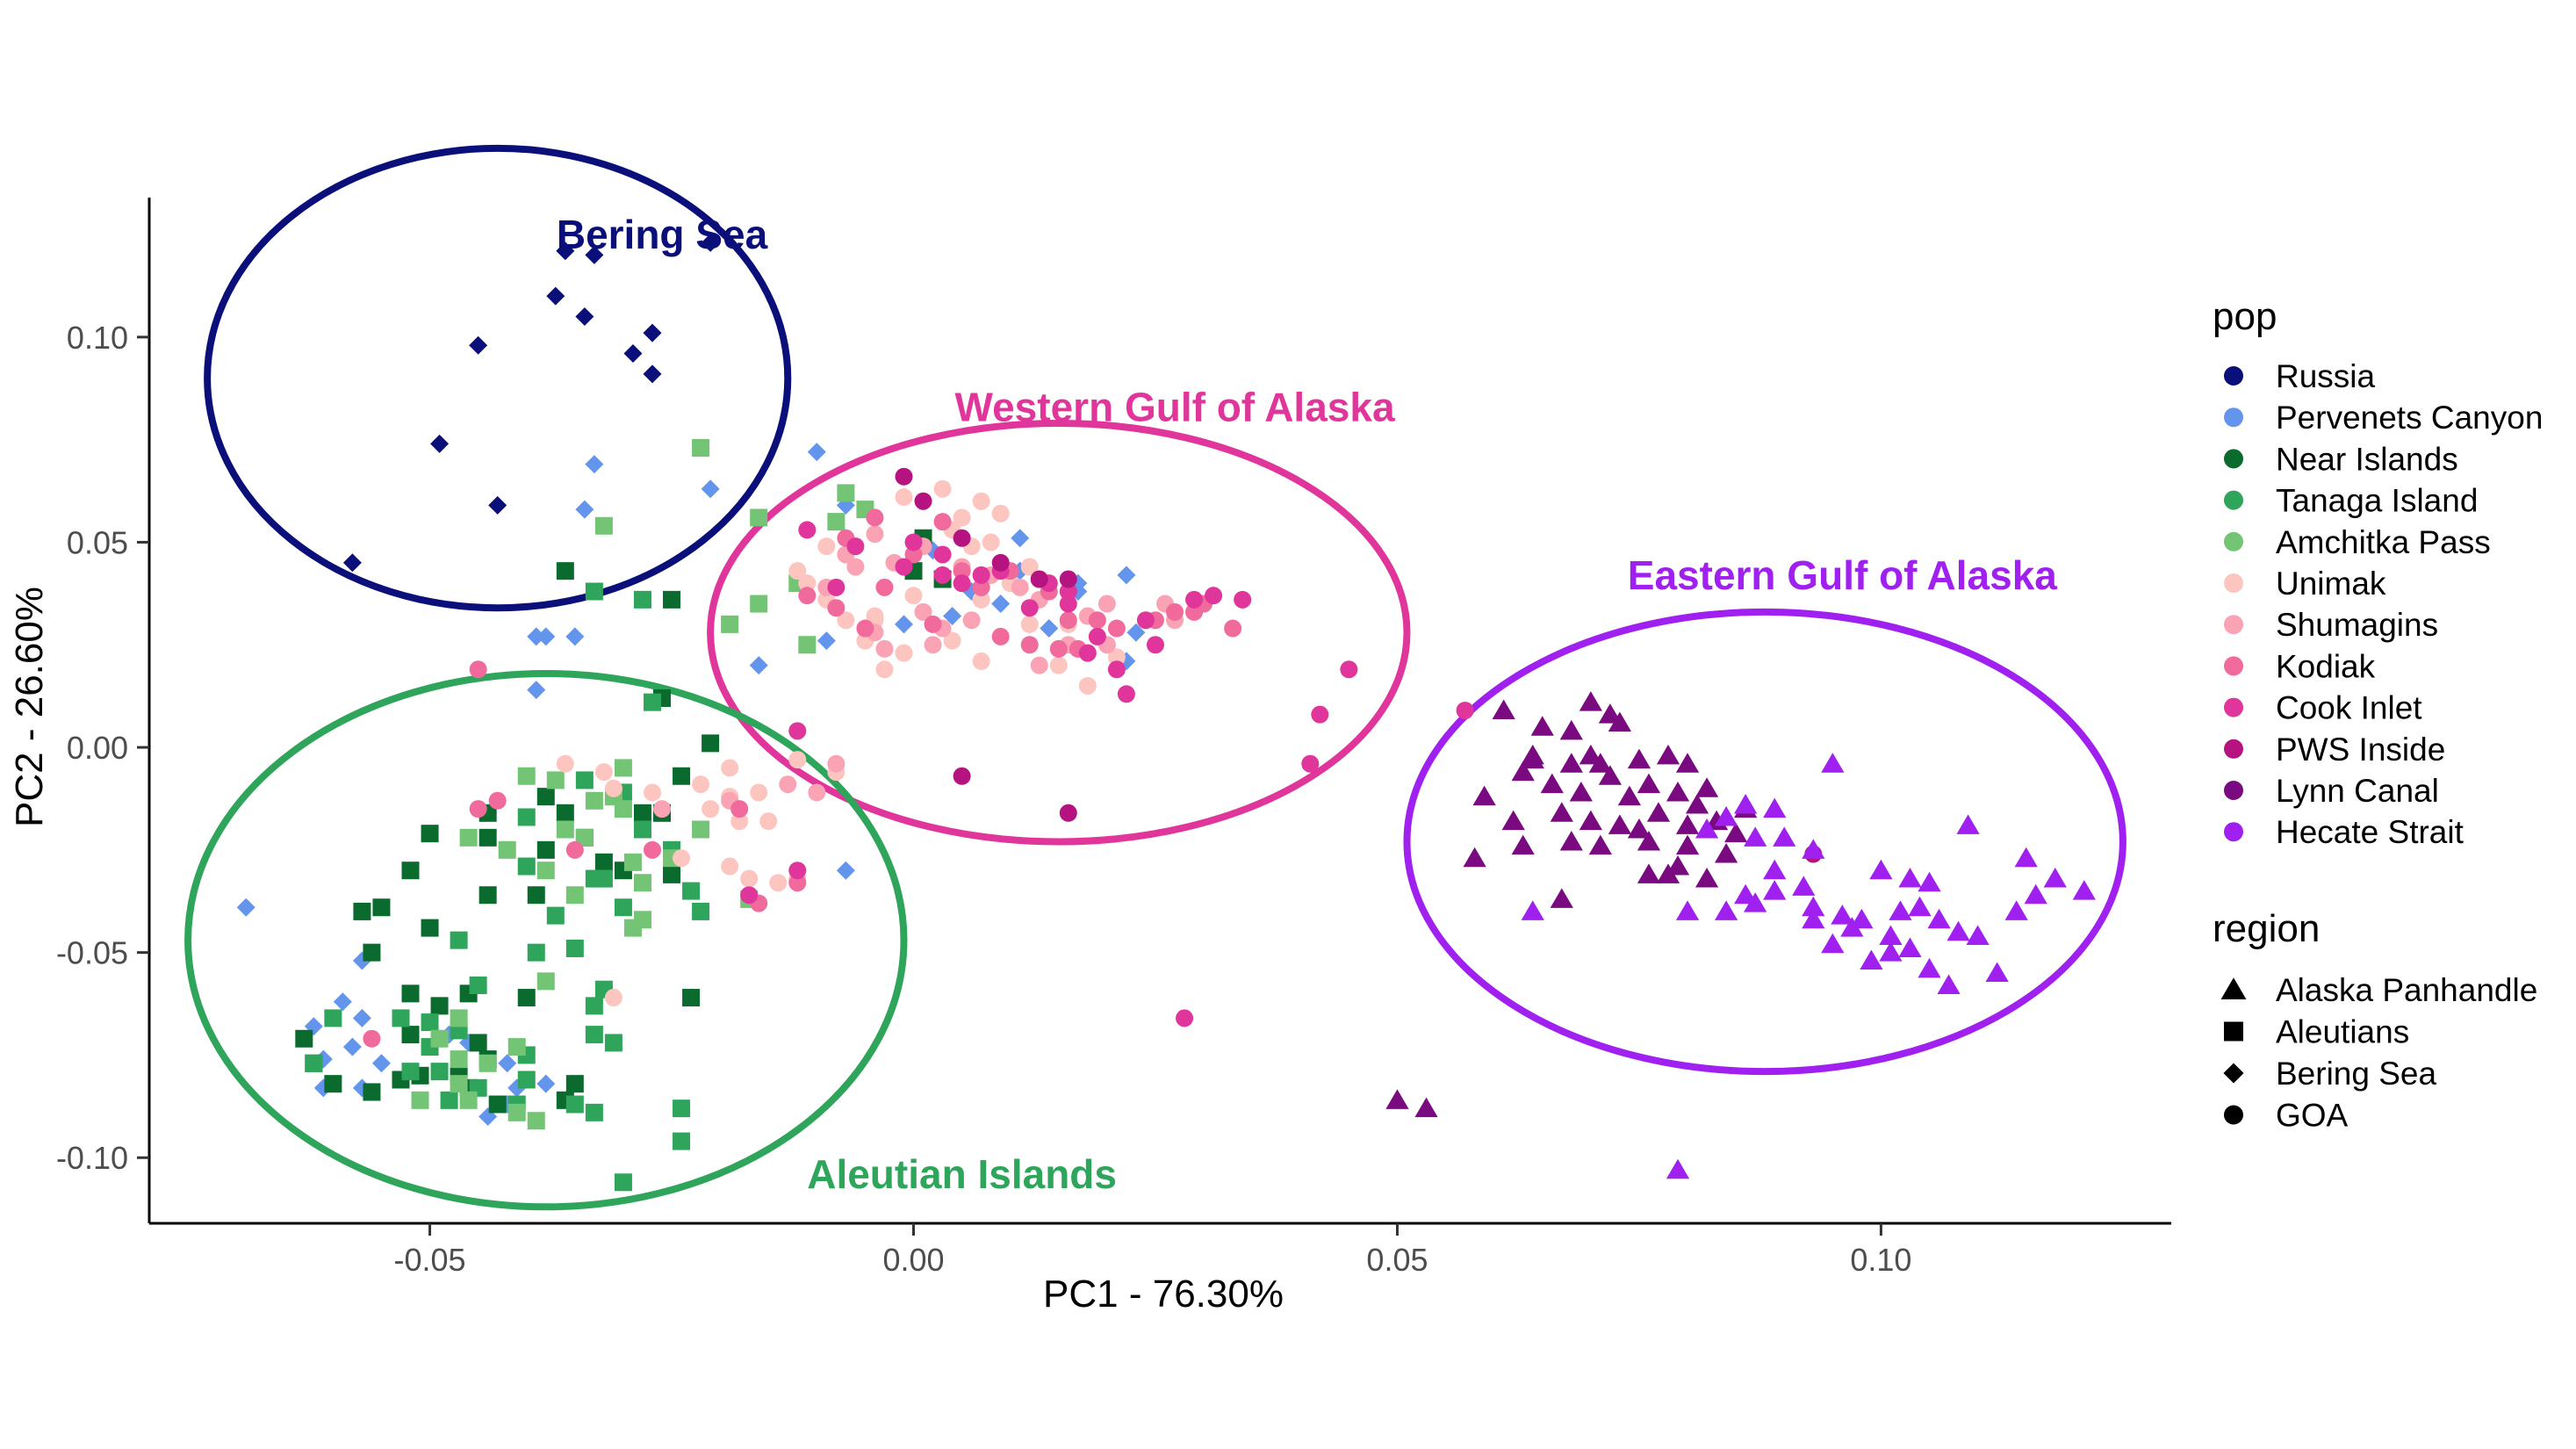  Describe the element at coordinates (2326, 666) in the screenshot. I see `legend-pop-label: Kodiak` at that location.